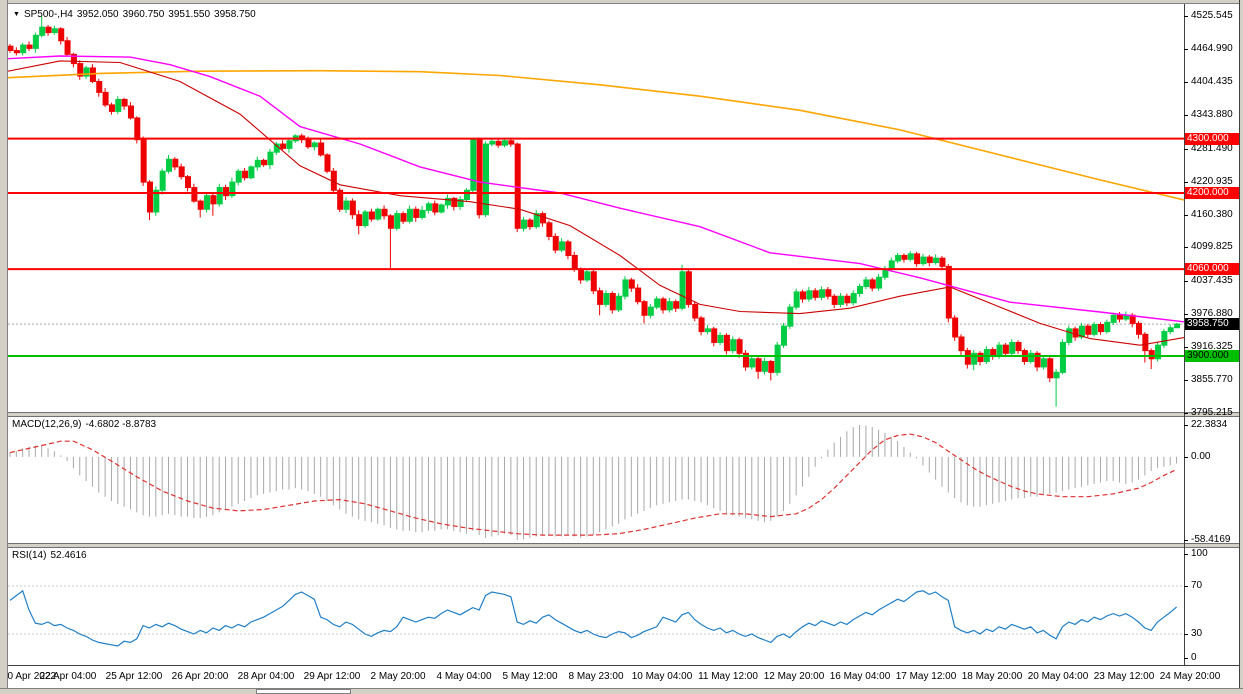 The image size is (1243, 694). I want to click on symbol-period-label: SP500-,H4, so click(48, 14).